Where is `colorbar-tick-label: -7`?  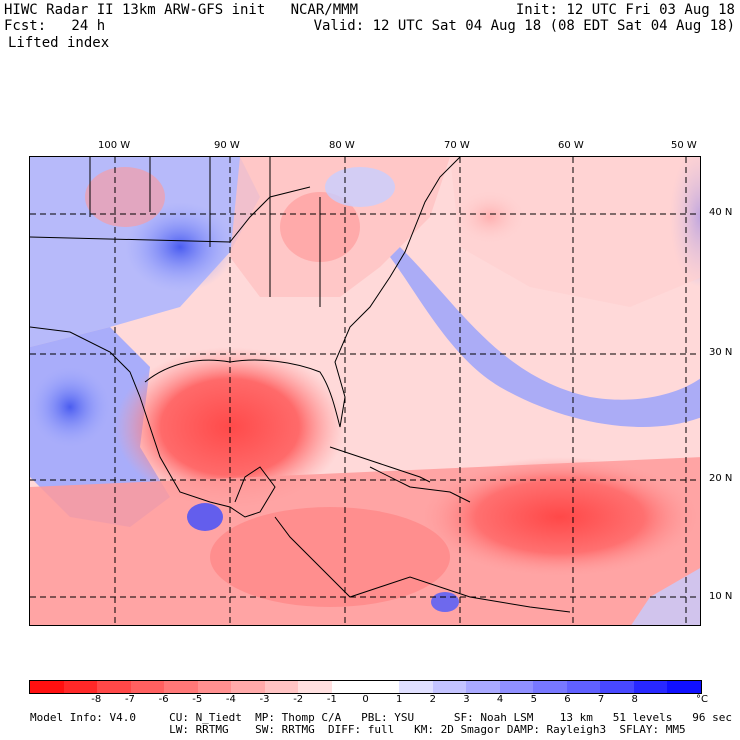
colorbar-tick-label: -7 is located at coordinates (129, 699).